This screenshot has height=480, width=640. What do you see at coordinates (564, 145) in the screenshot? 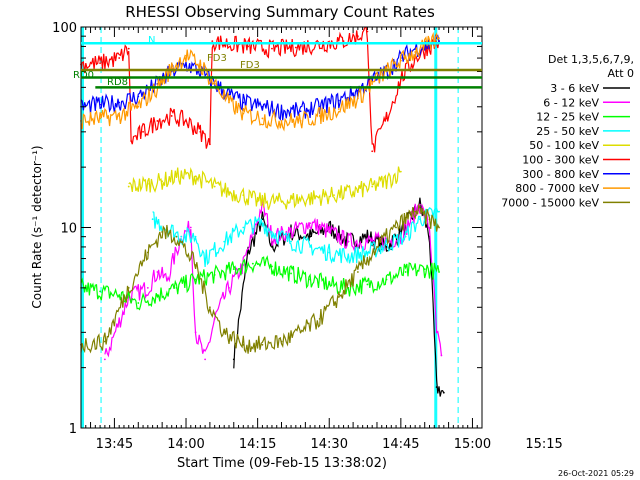
I see `legend-label: 50 - 100 keV` at bounding box center [564, 145].